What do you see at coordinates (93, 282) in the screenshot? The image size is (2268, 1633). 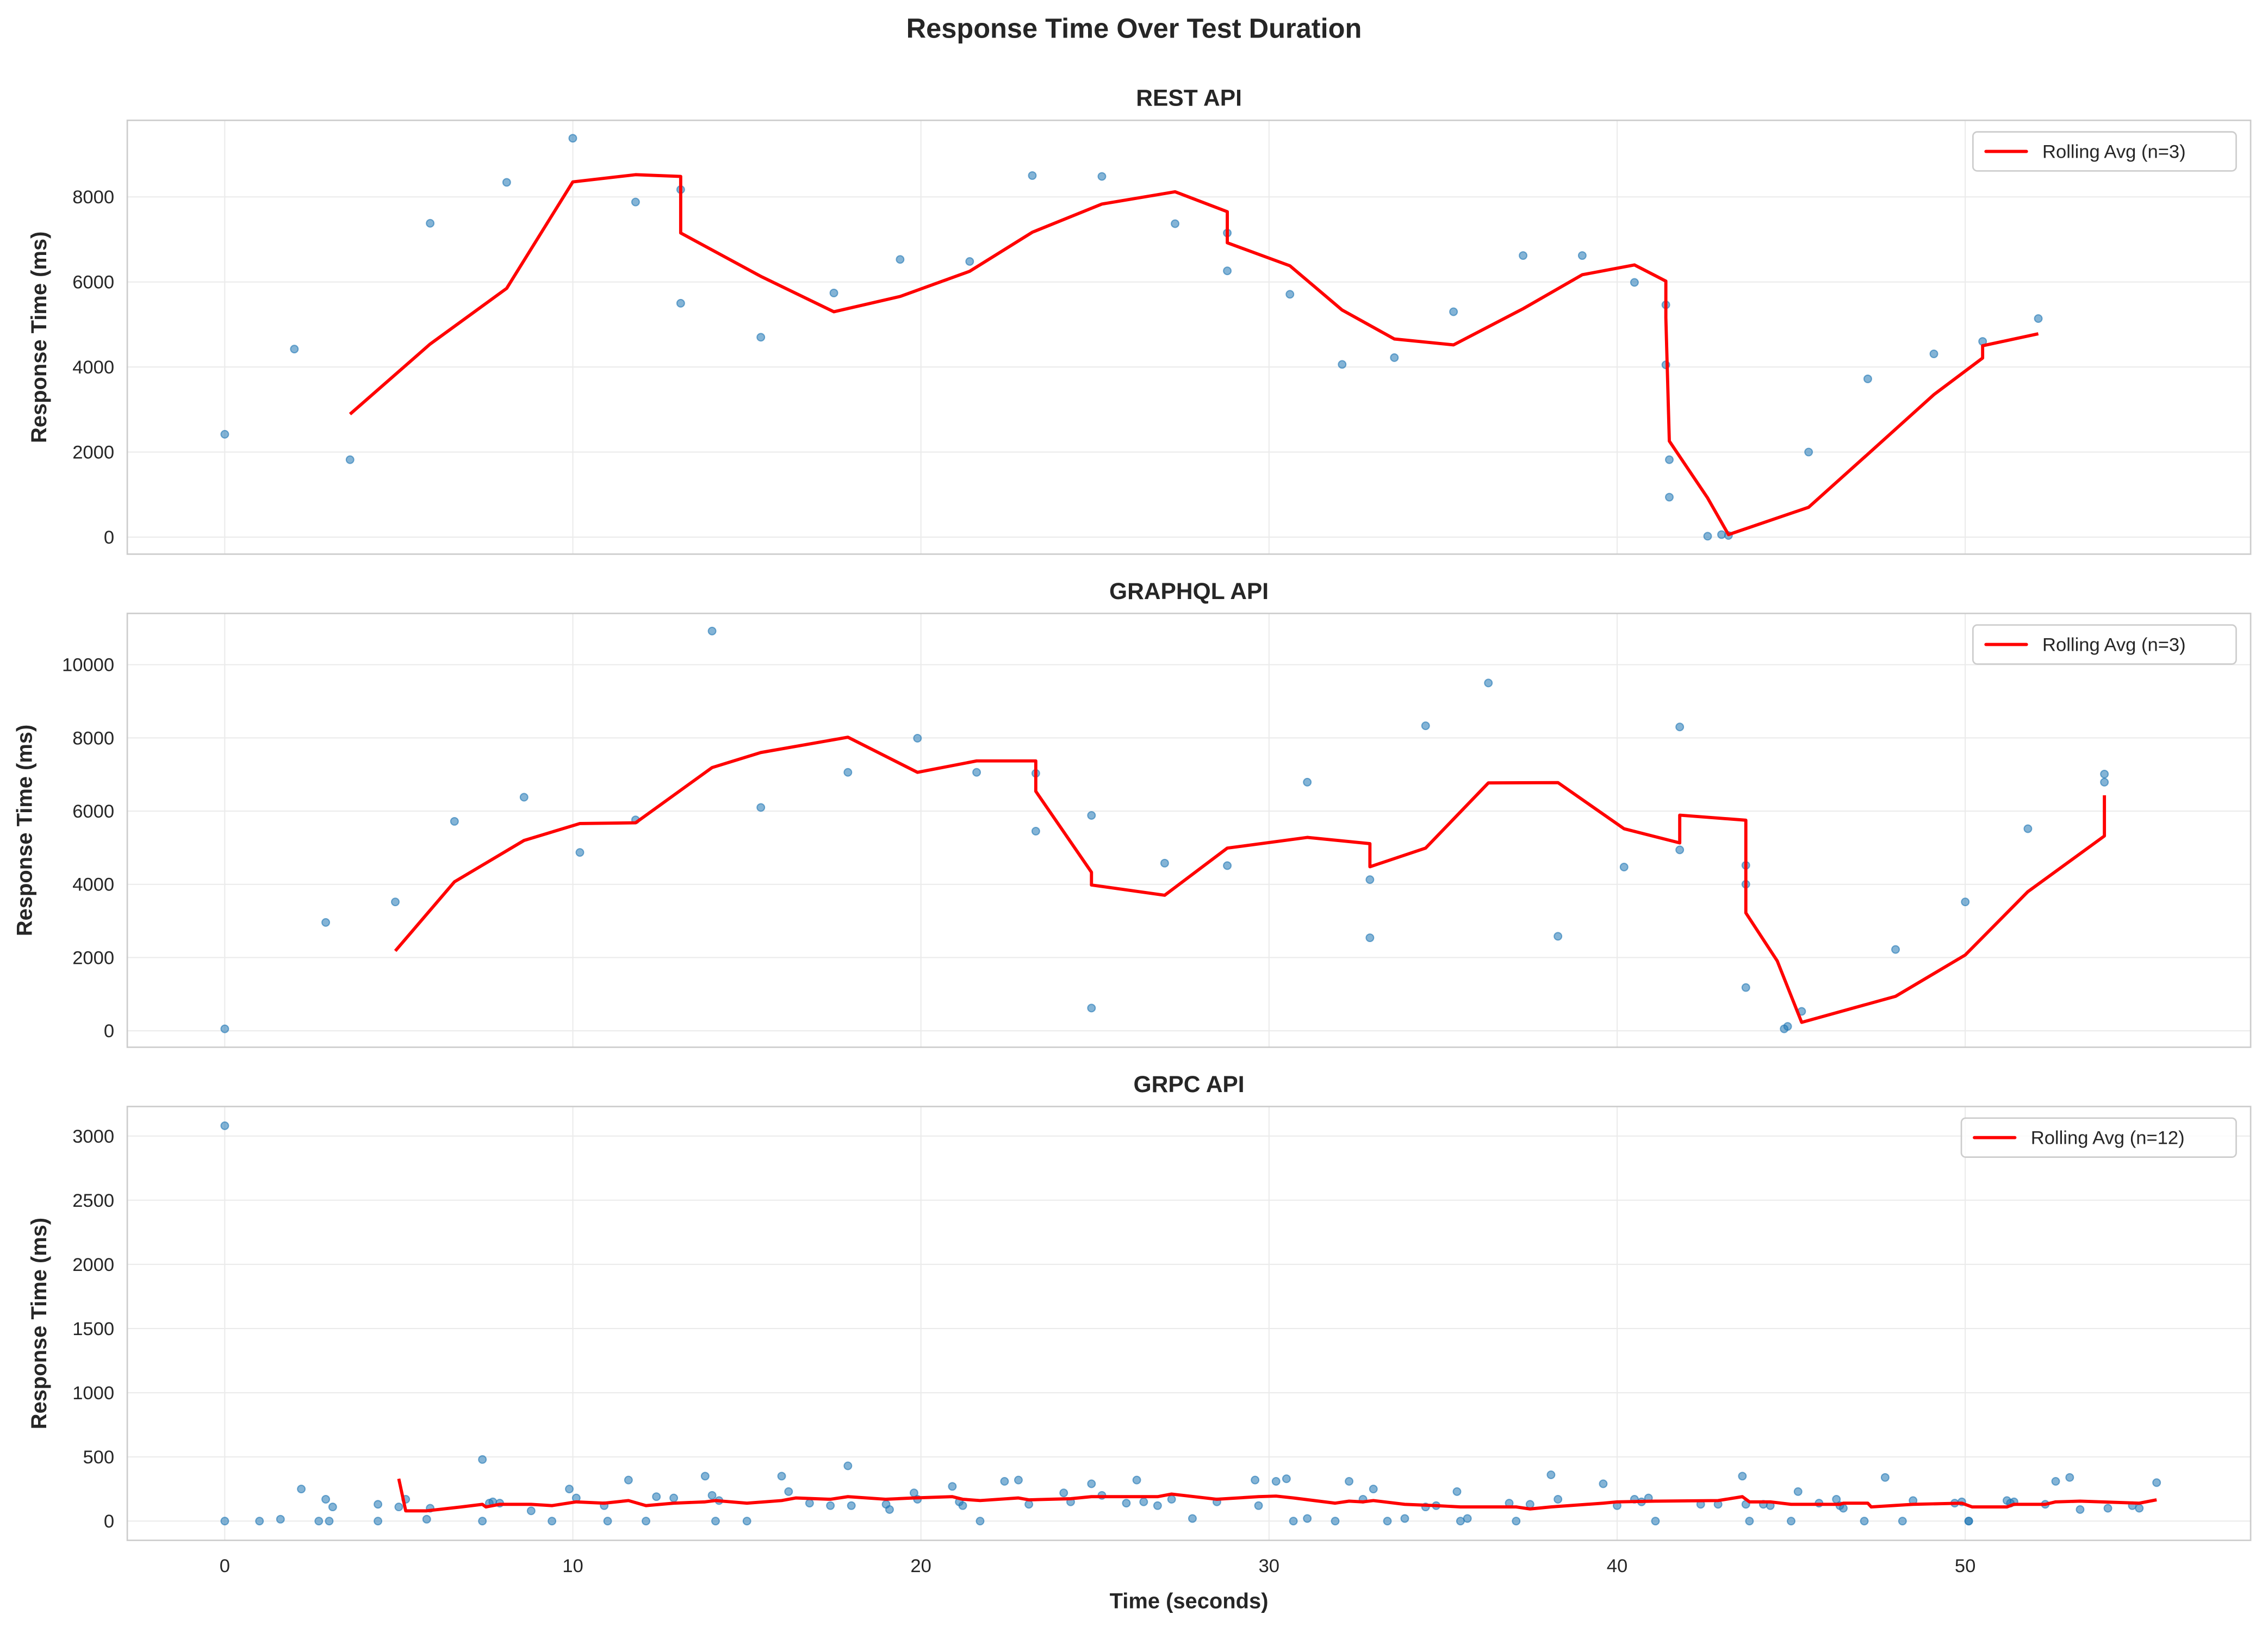 I see `y-tick-label: 6000` at bounding box center [93, 282].